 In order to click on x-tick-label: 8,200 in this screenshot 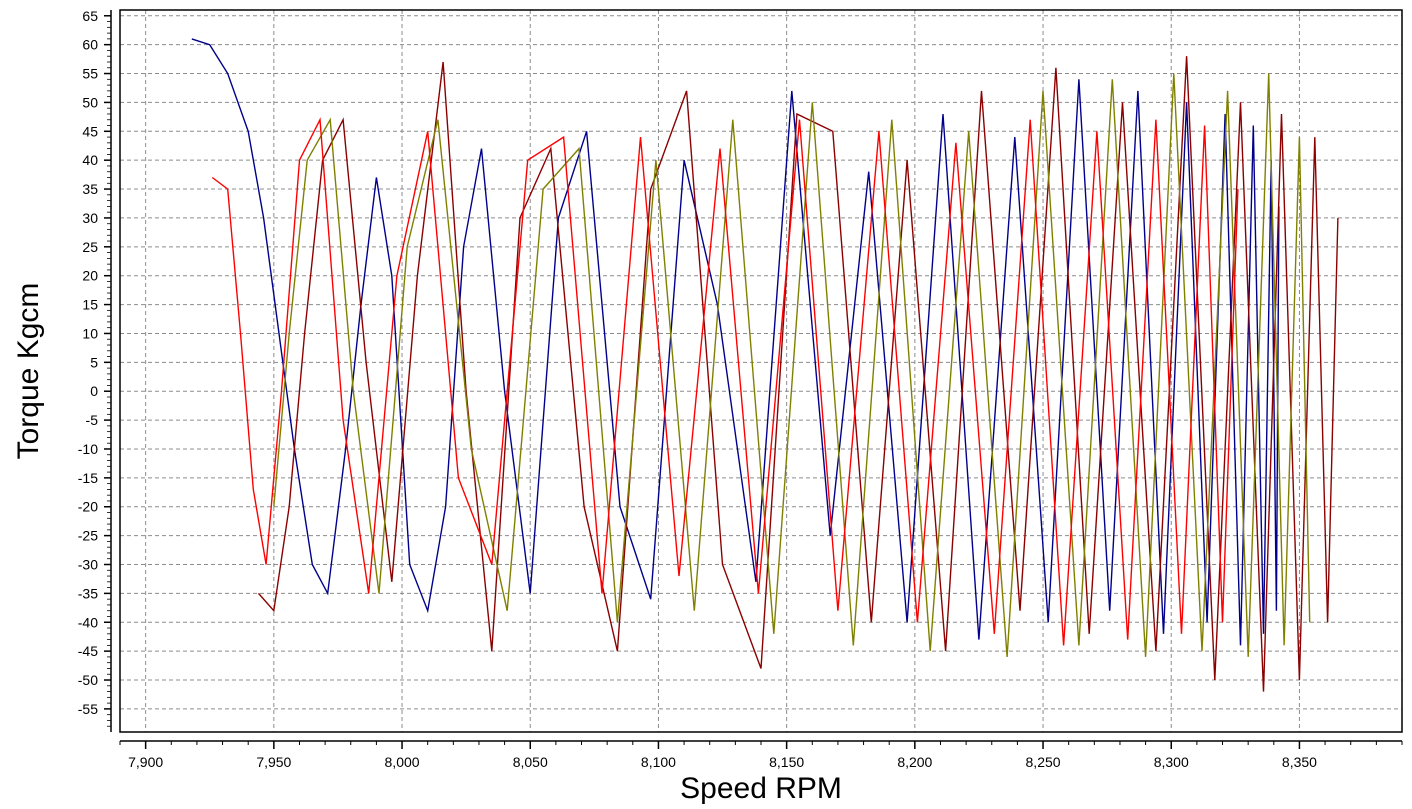, I will do `click(914, 762)`.